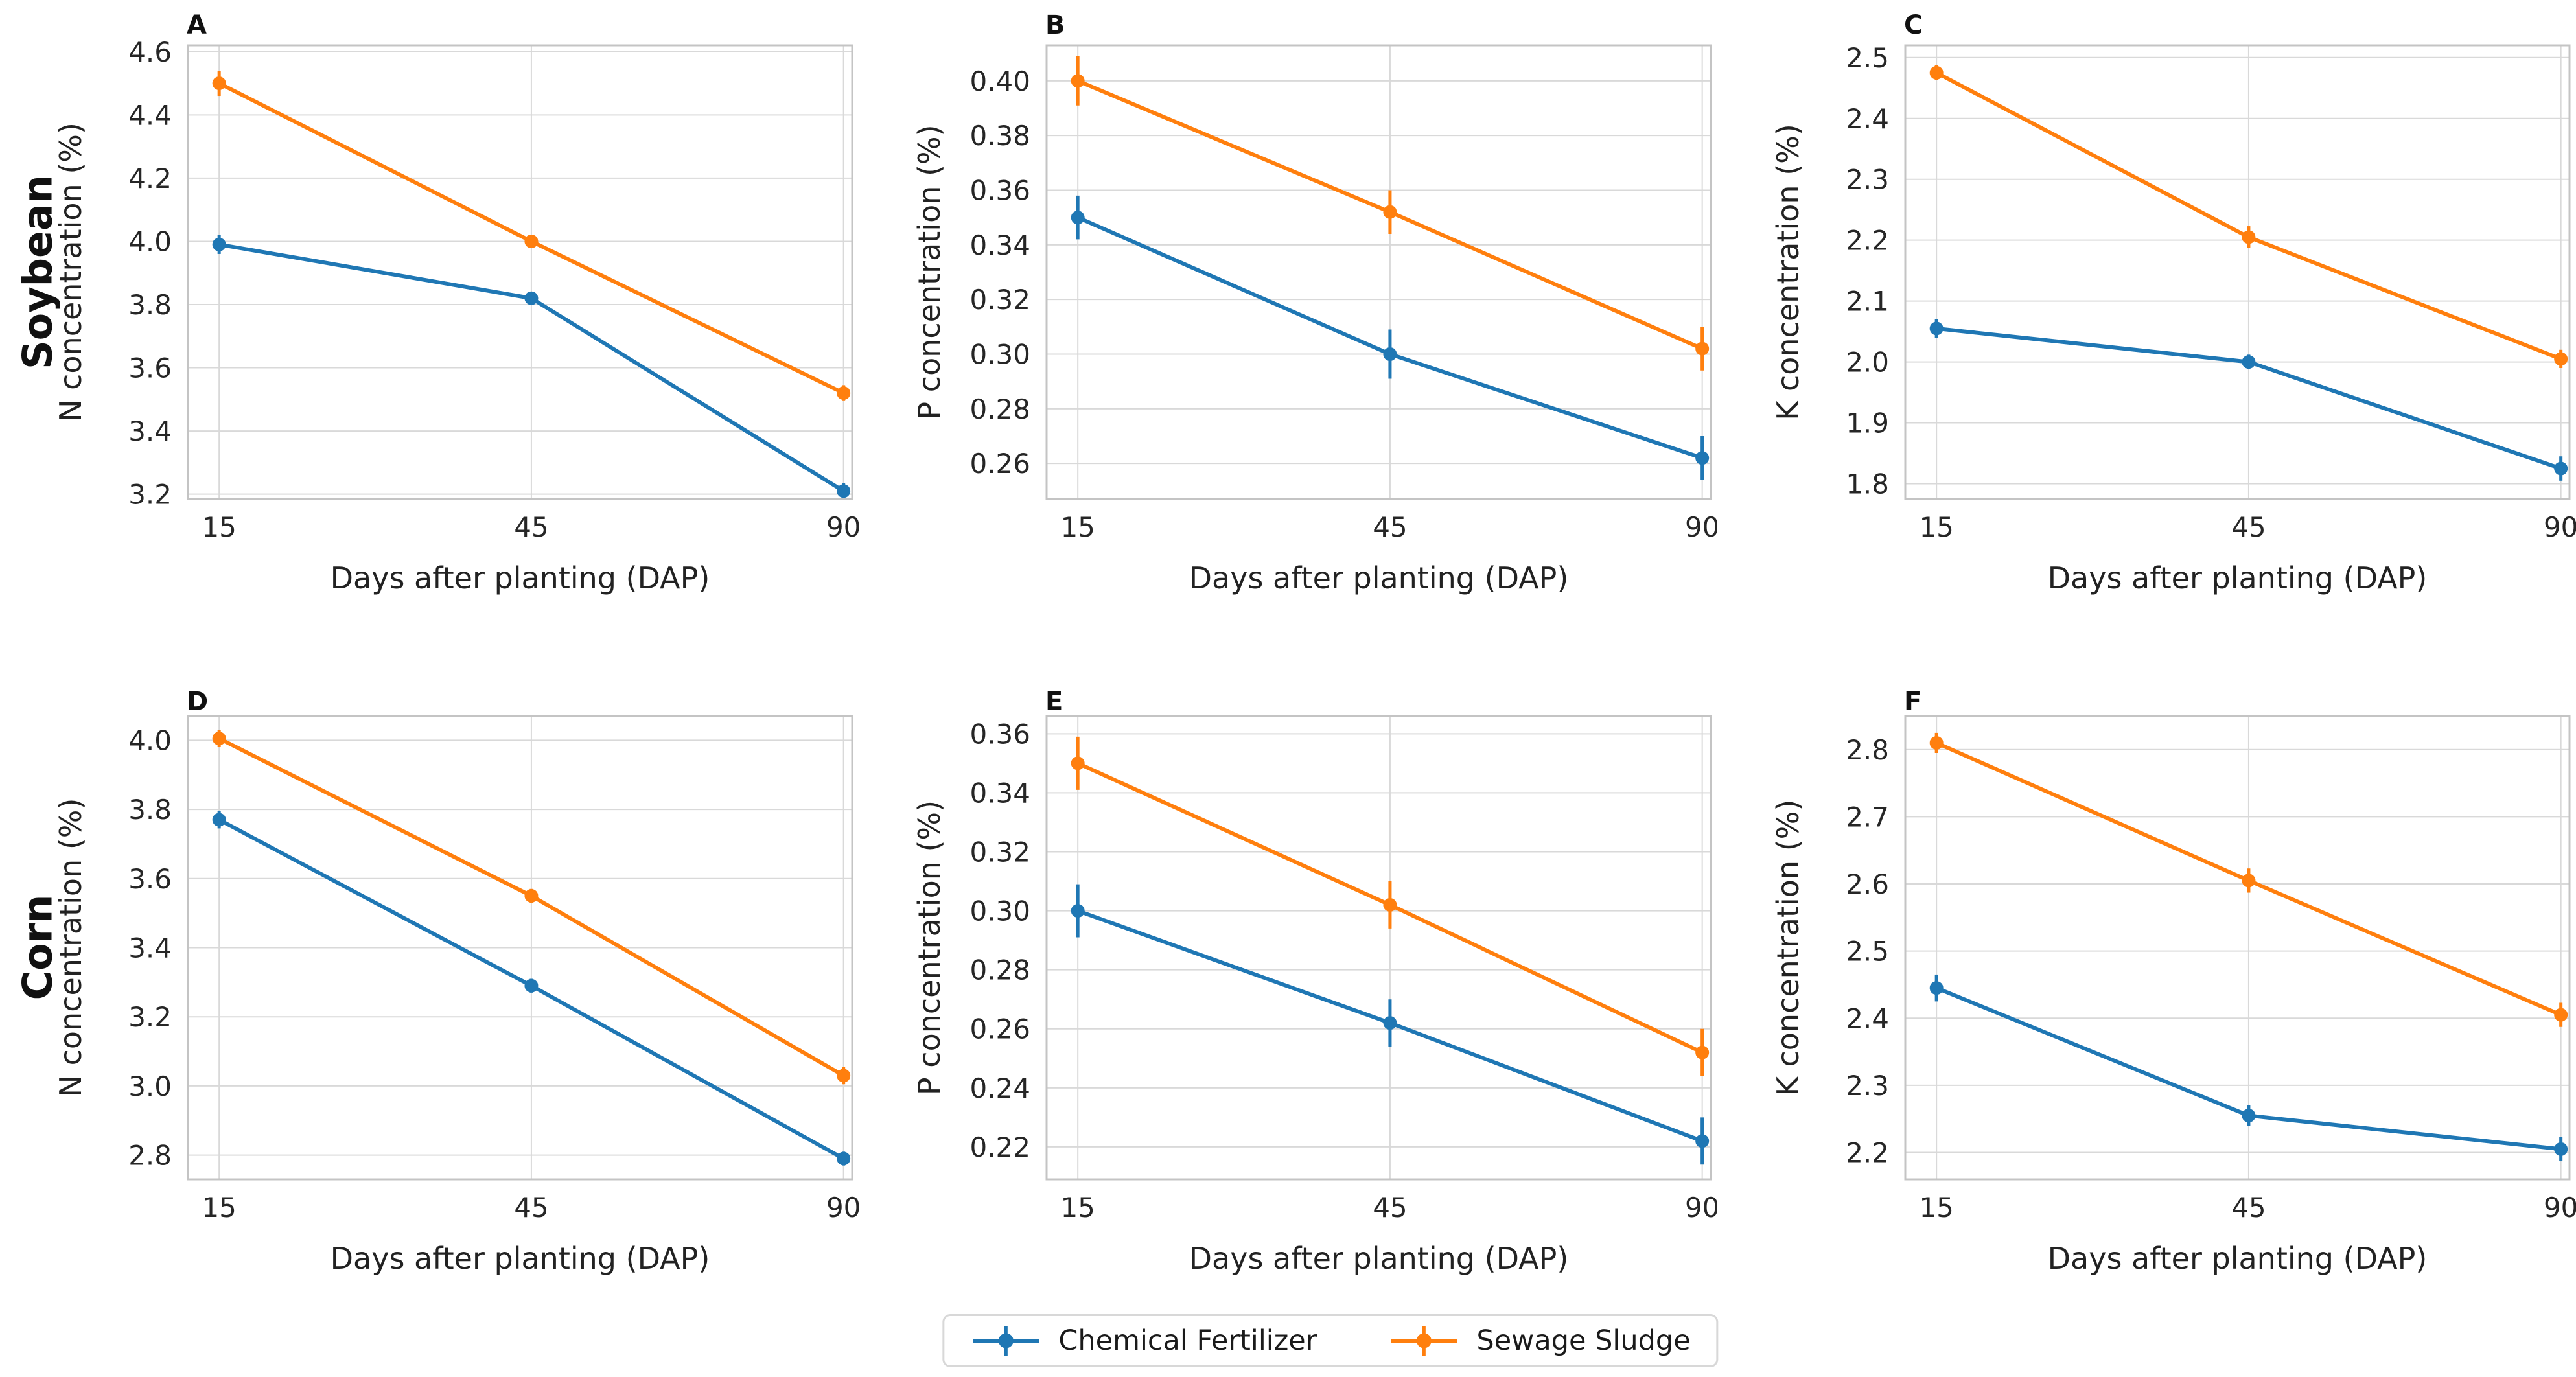 The image size is (2576, 1377). I want to click on row-label-corn: Corn, so click(38, 947).